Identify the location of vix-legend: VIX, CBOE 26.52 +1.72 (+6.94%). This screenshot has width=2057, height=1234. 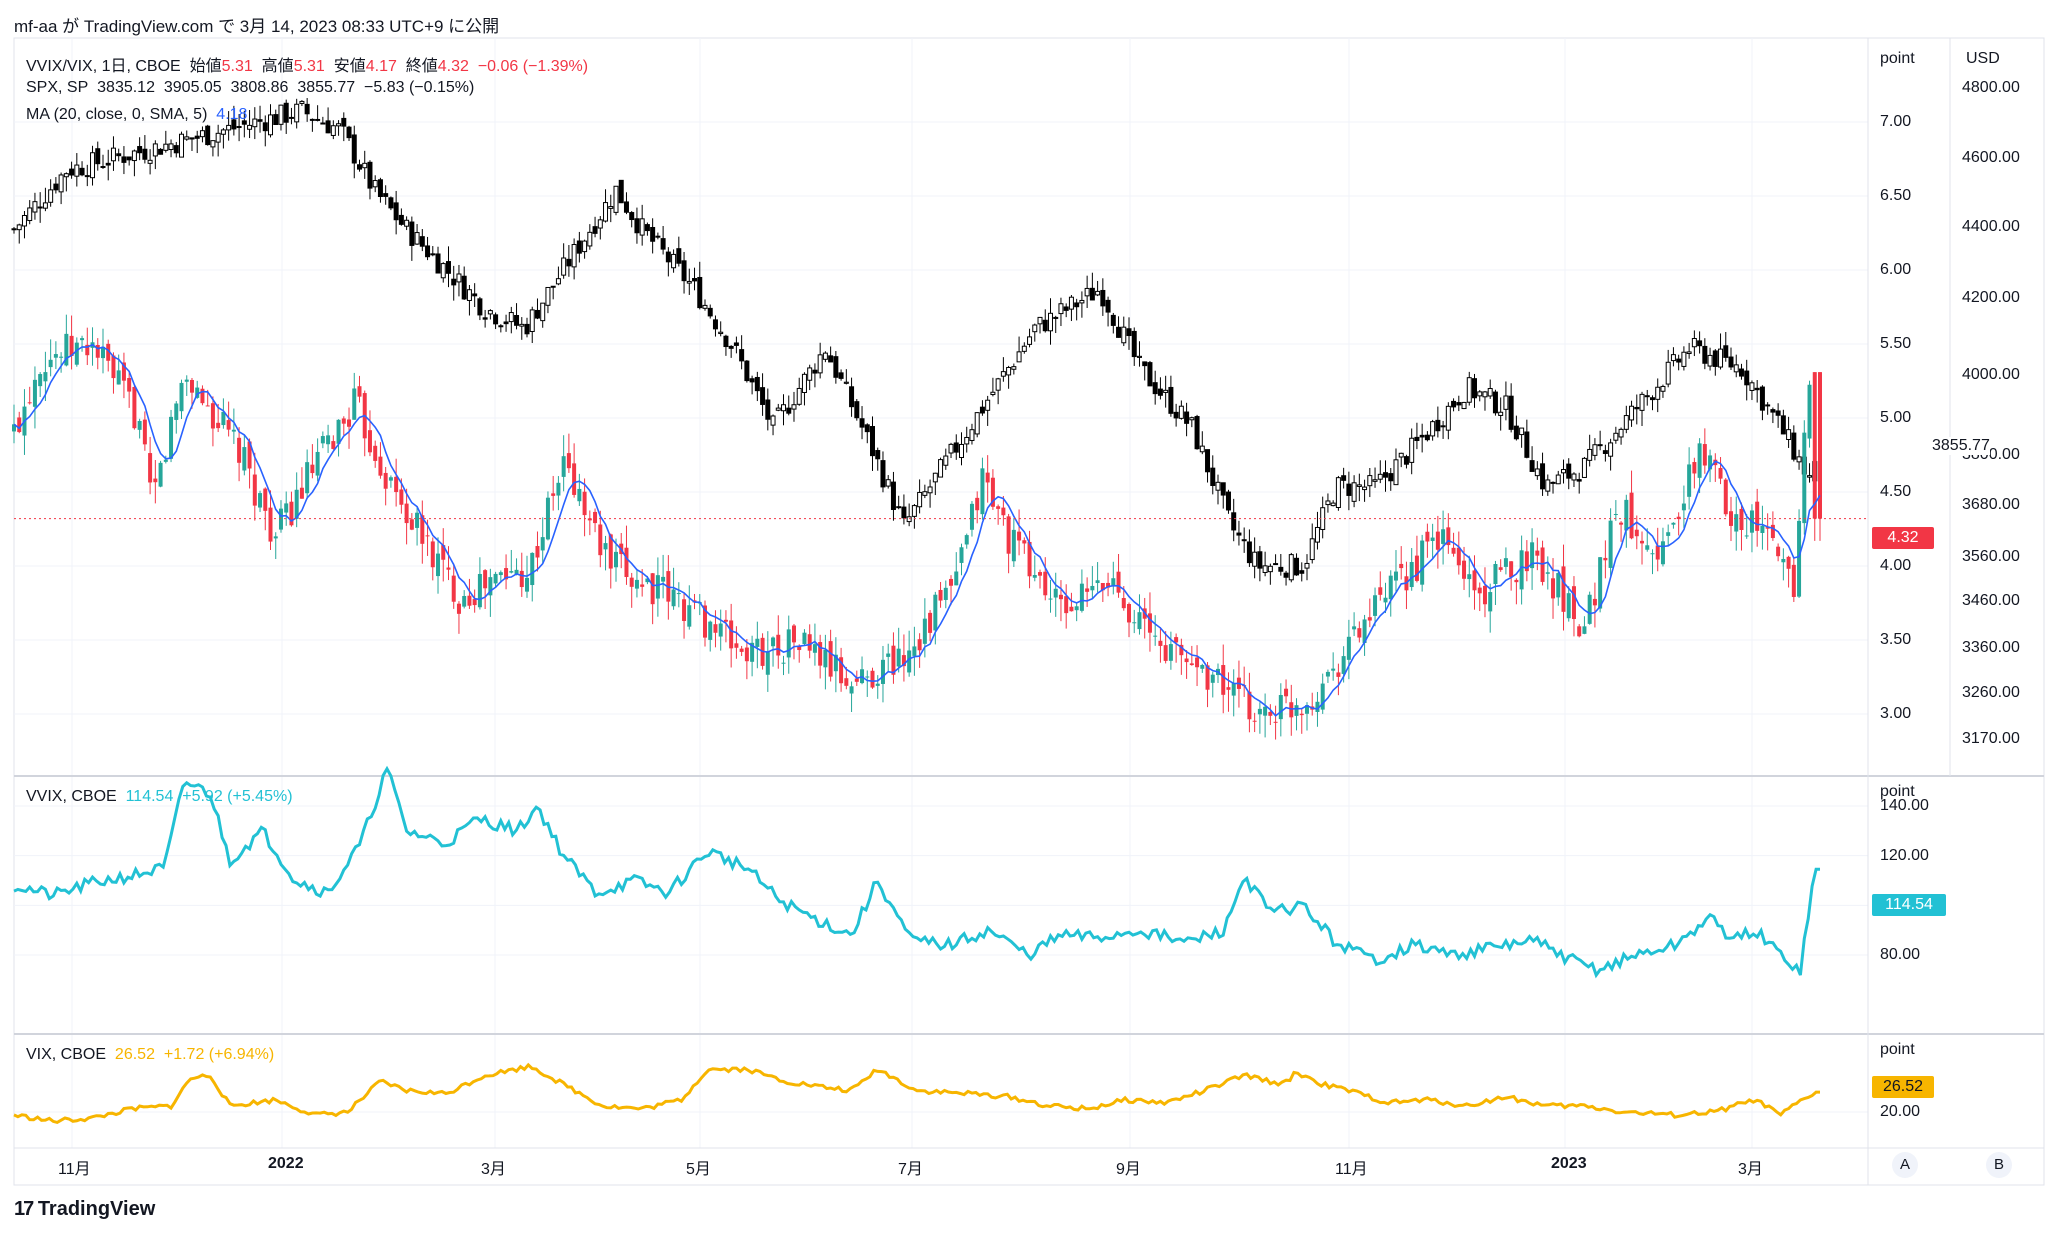
(150, 1055).